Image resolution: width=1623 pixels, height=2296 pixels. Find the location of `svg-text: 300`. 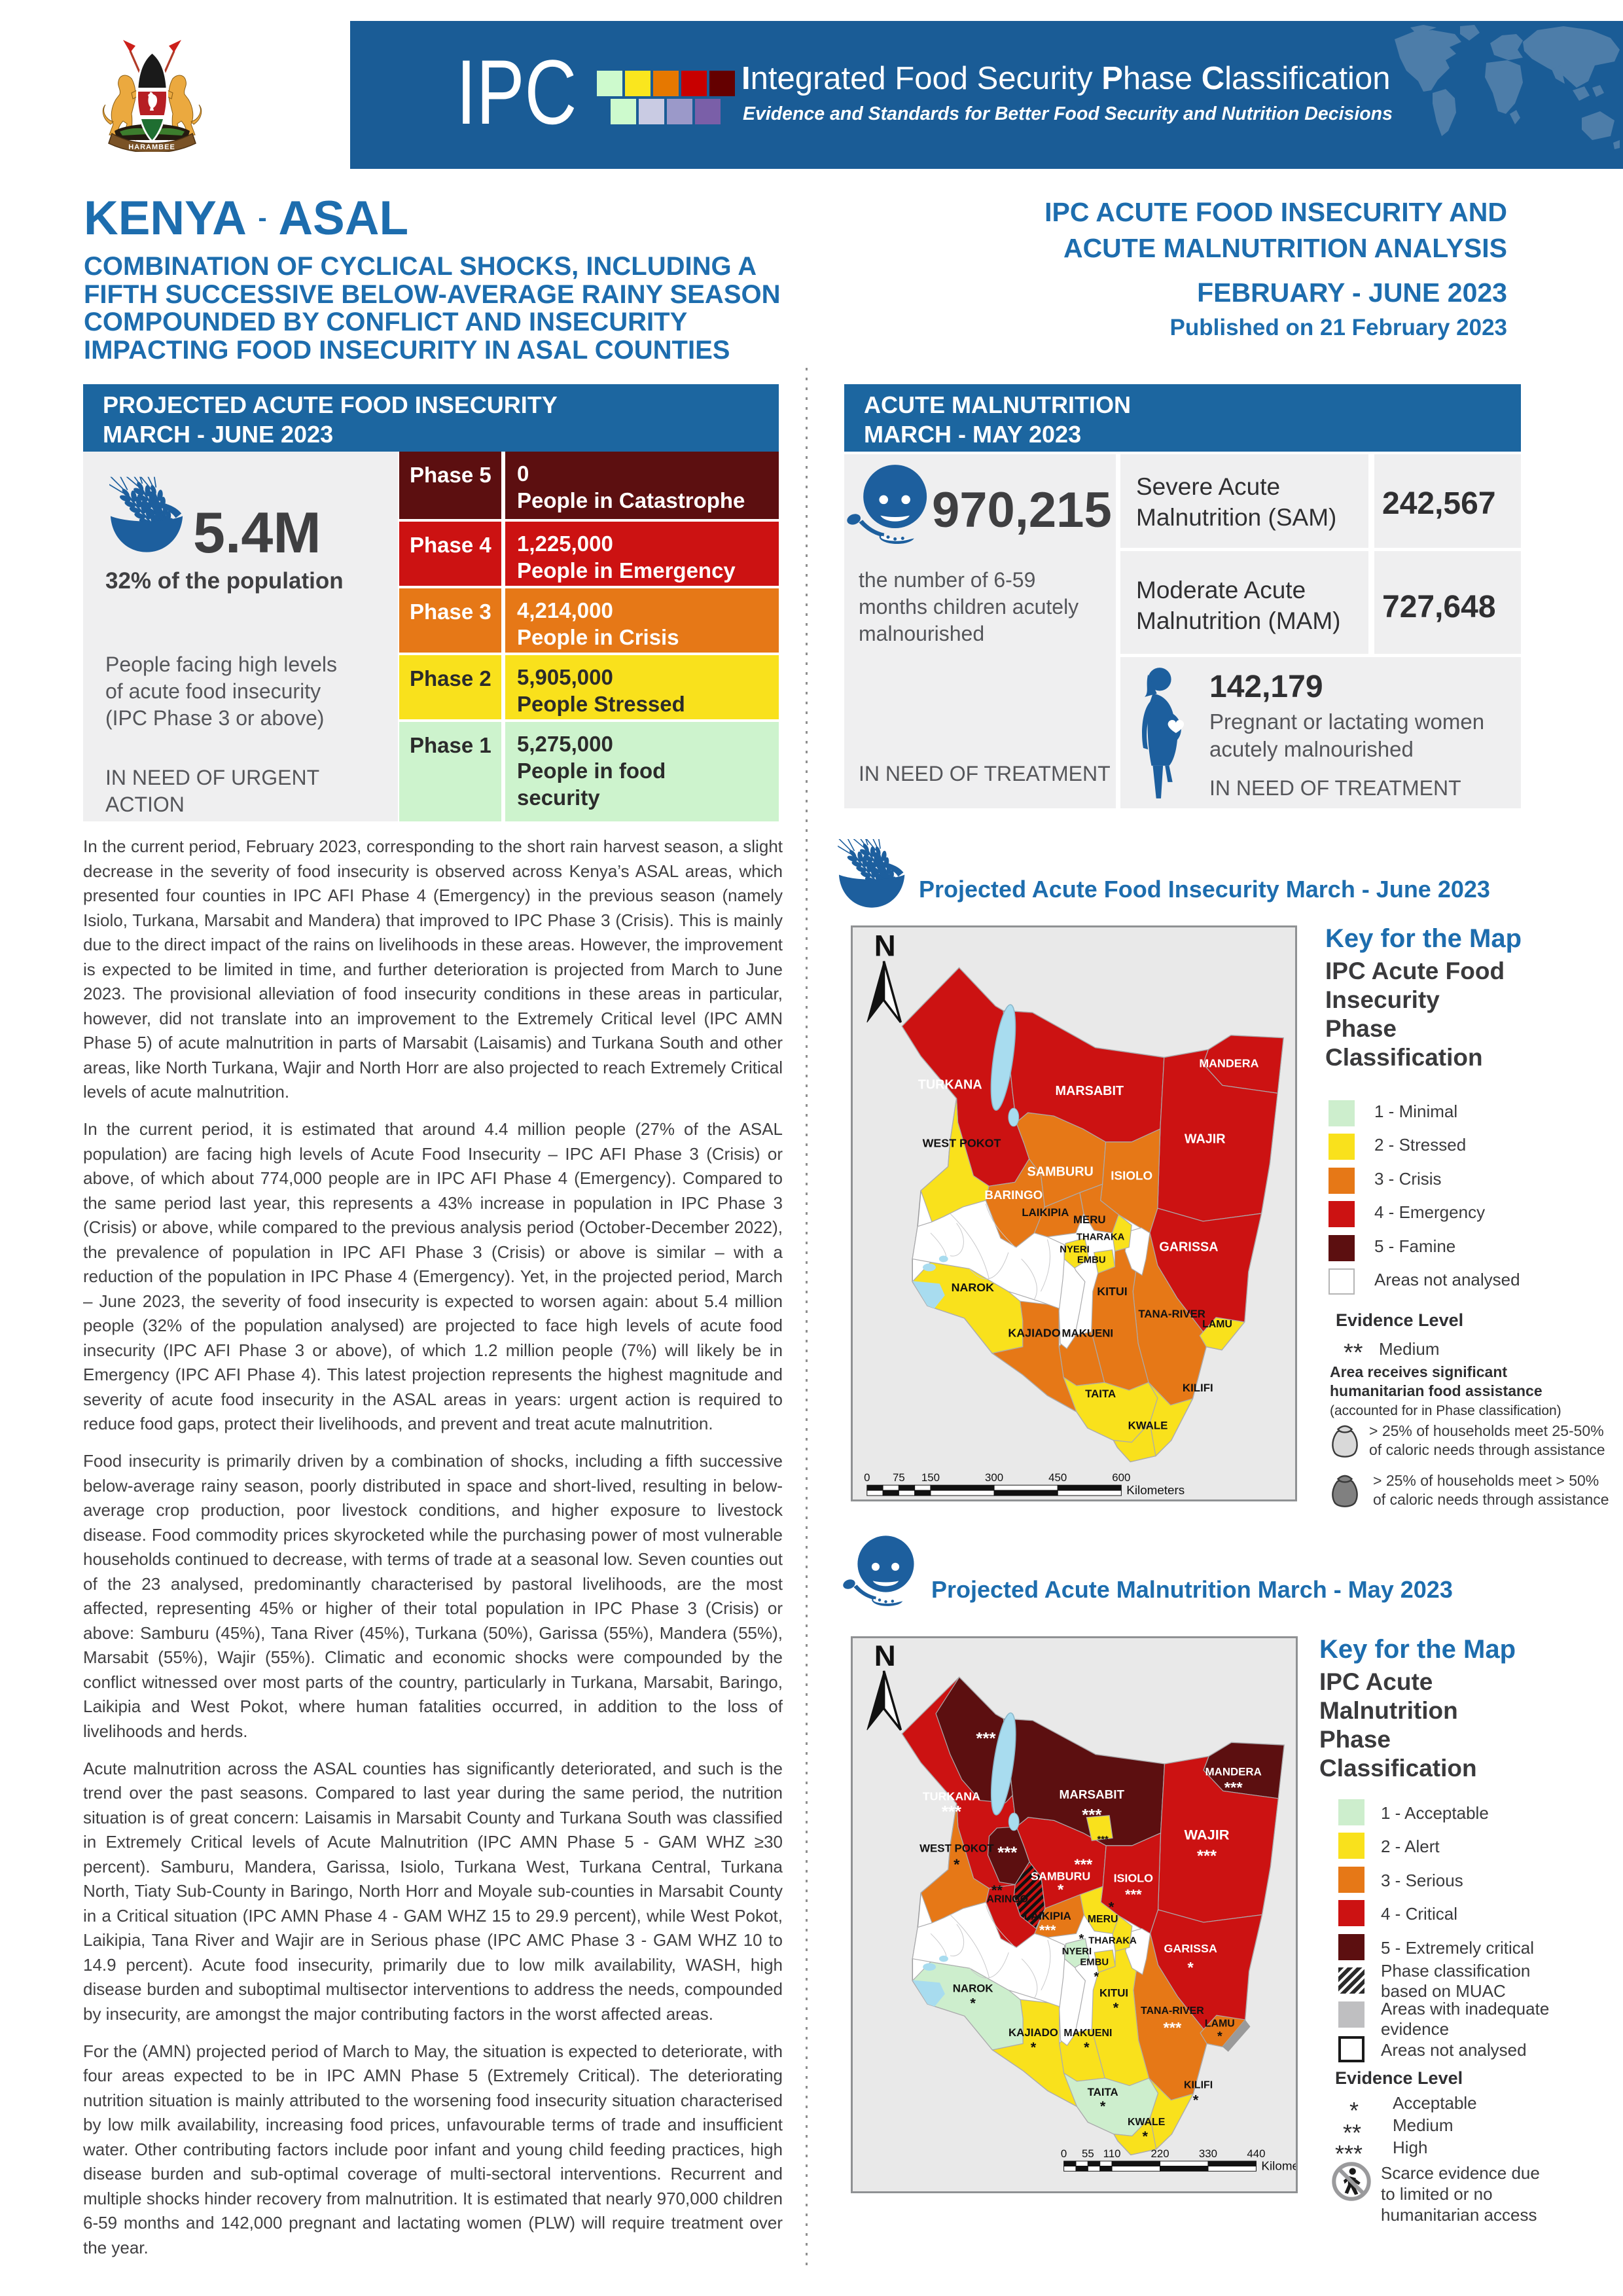

svg-text: 300 is located at coordinates (994, 1477).